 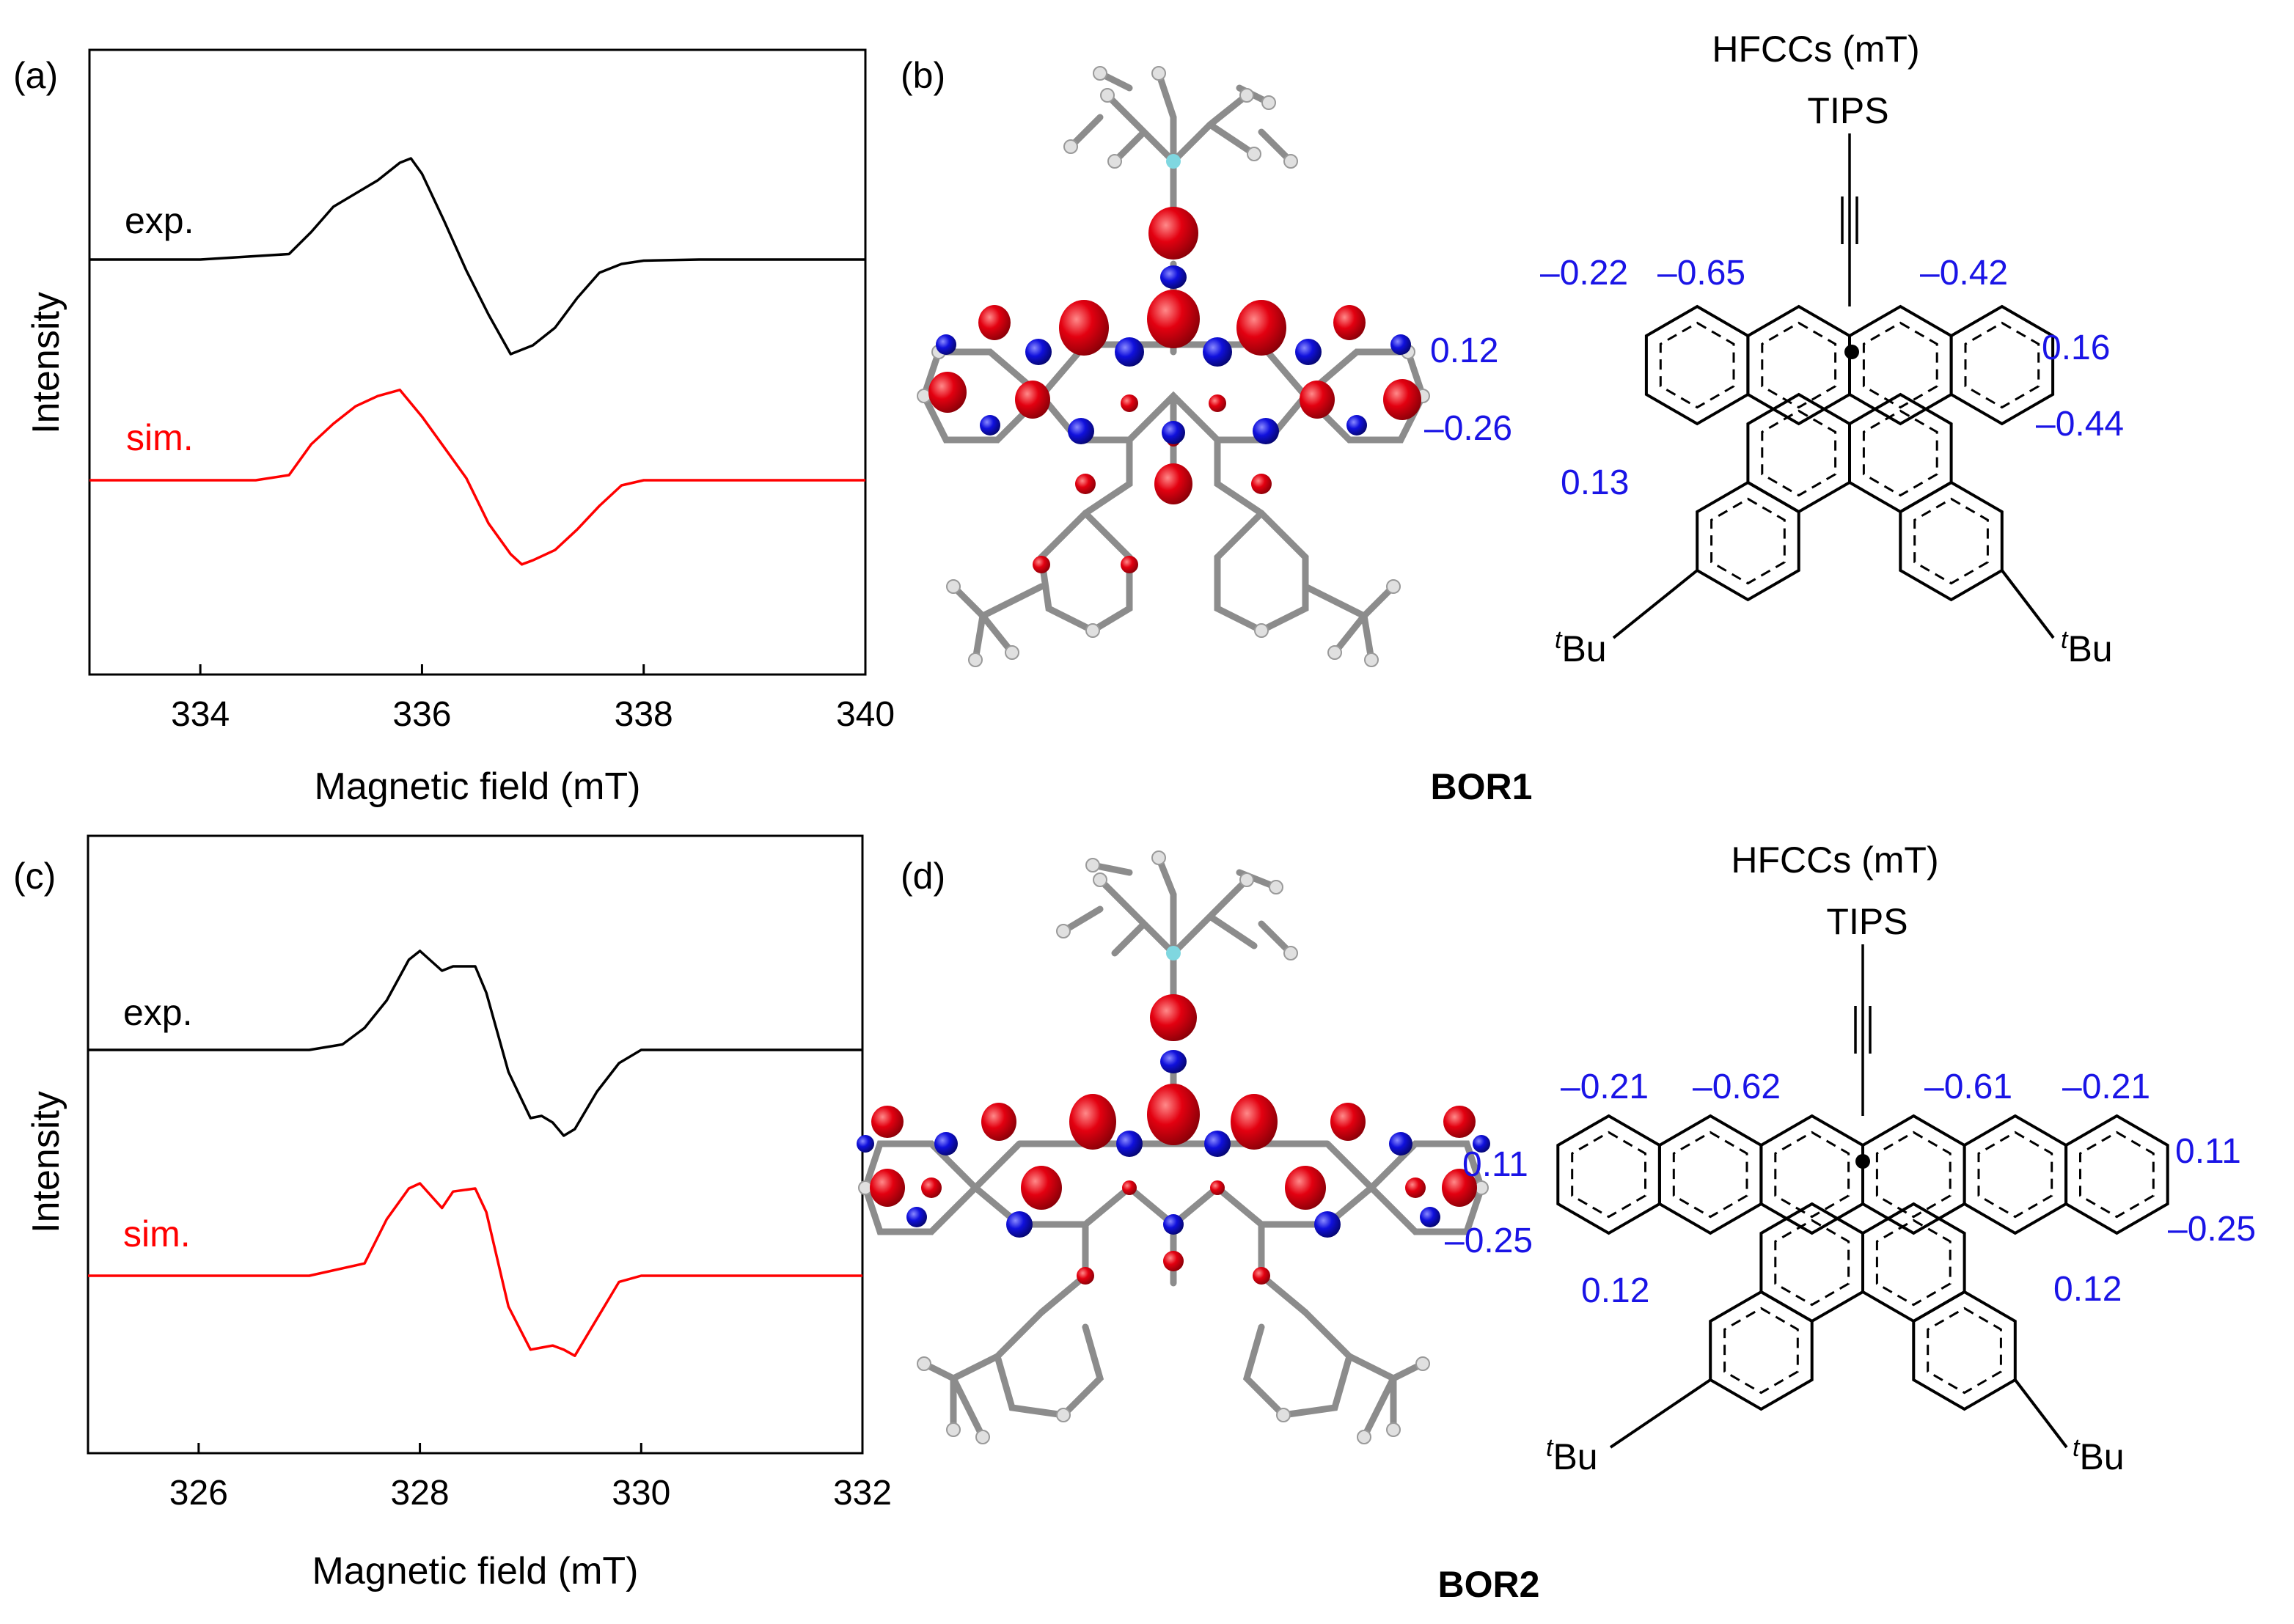 I want to click on bor2-hfcc-header: HFCCs (mT), so click(x=1834, y=860).